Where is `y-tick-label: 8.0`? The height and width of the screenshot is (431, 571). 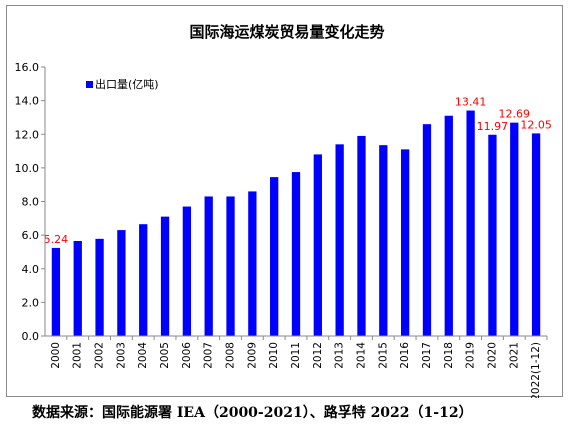 y-tick-label: 8.0 is located at coordinates (31, 202).